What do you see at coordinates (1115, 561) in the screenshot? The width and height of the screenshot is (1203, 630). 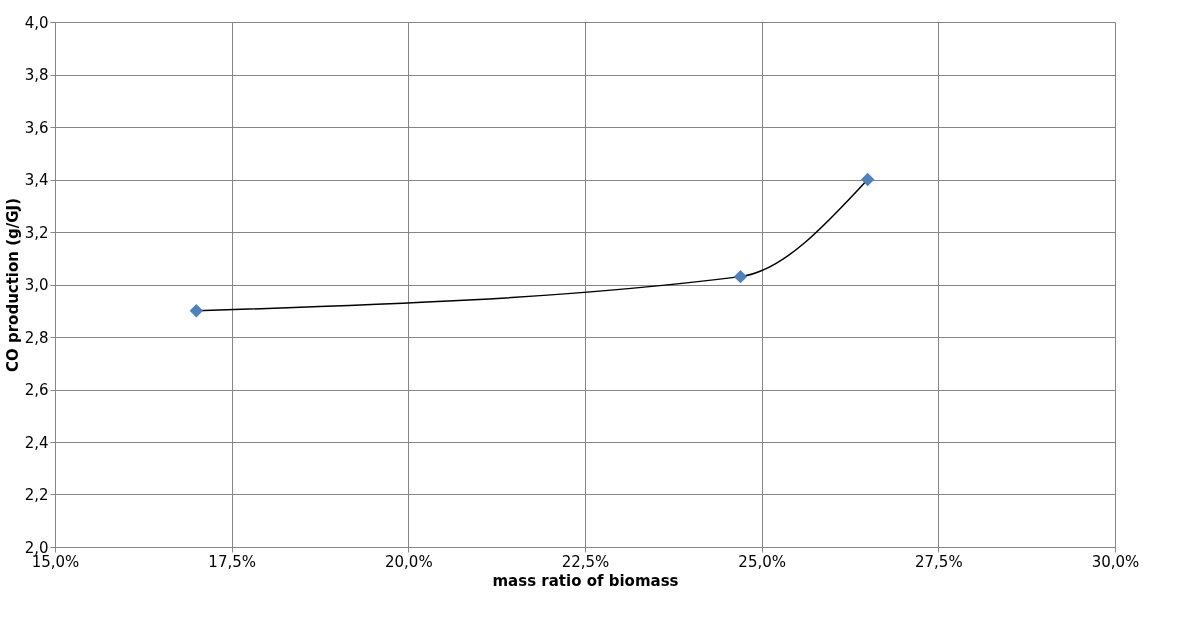 I see `x-tick-label: 30,0%` at bounding box center [1115, 561].